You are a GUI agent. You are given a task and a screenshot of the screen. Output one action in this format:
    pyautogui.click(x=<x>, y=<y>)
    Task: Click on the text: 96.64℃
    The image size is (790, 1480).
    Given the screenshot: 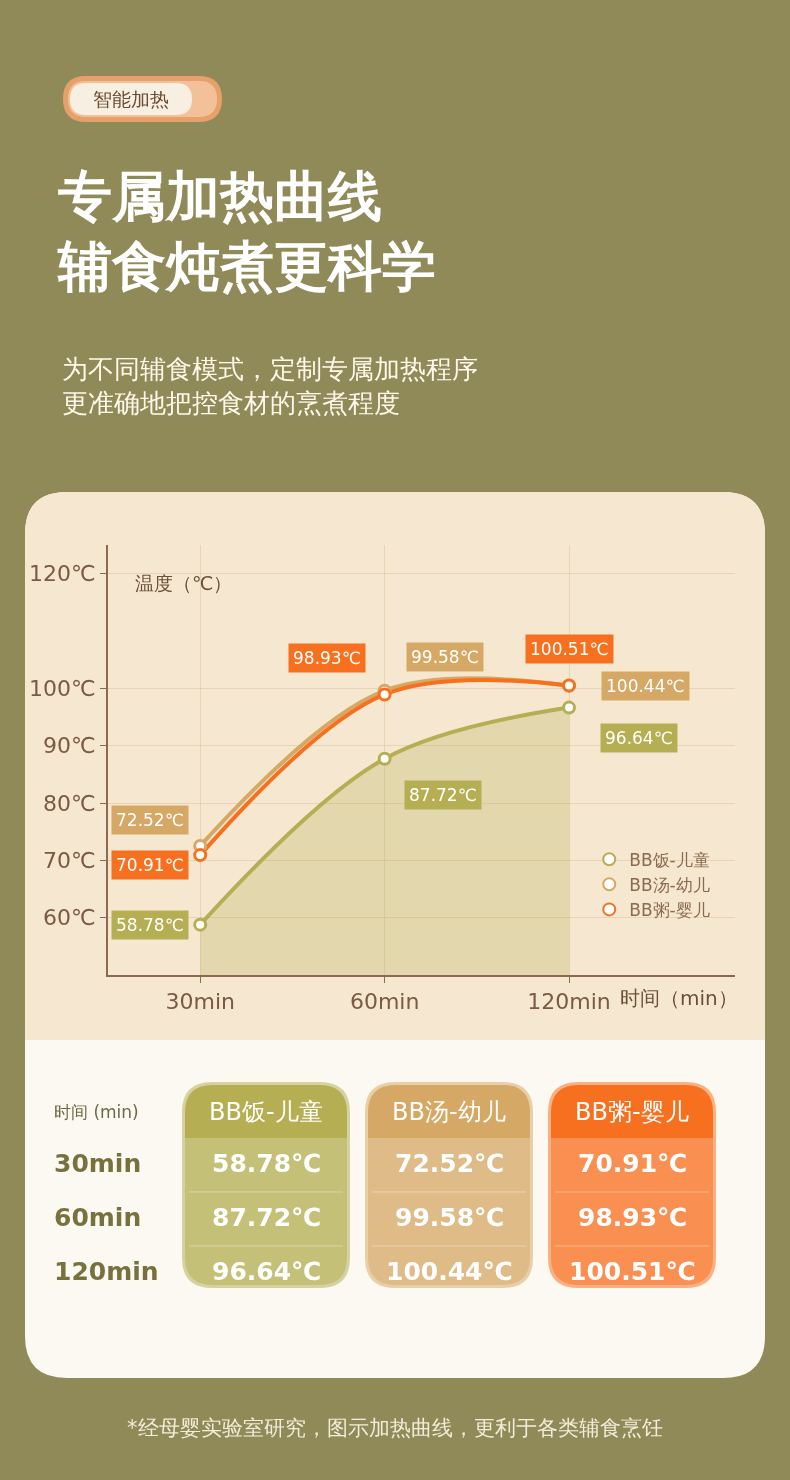 What is the action you would take?
    pyautogui.click(x=267, y=1271)
    